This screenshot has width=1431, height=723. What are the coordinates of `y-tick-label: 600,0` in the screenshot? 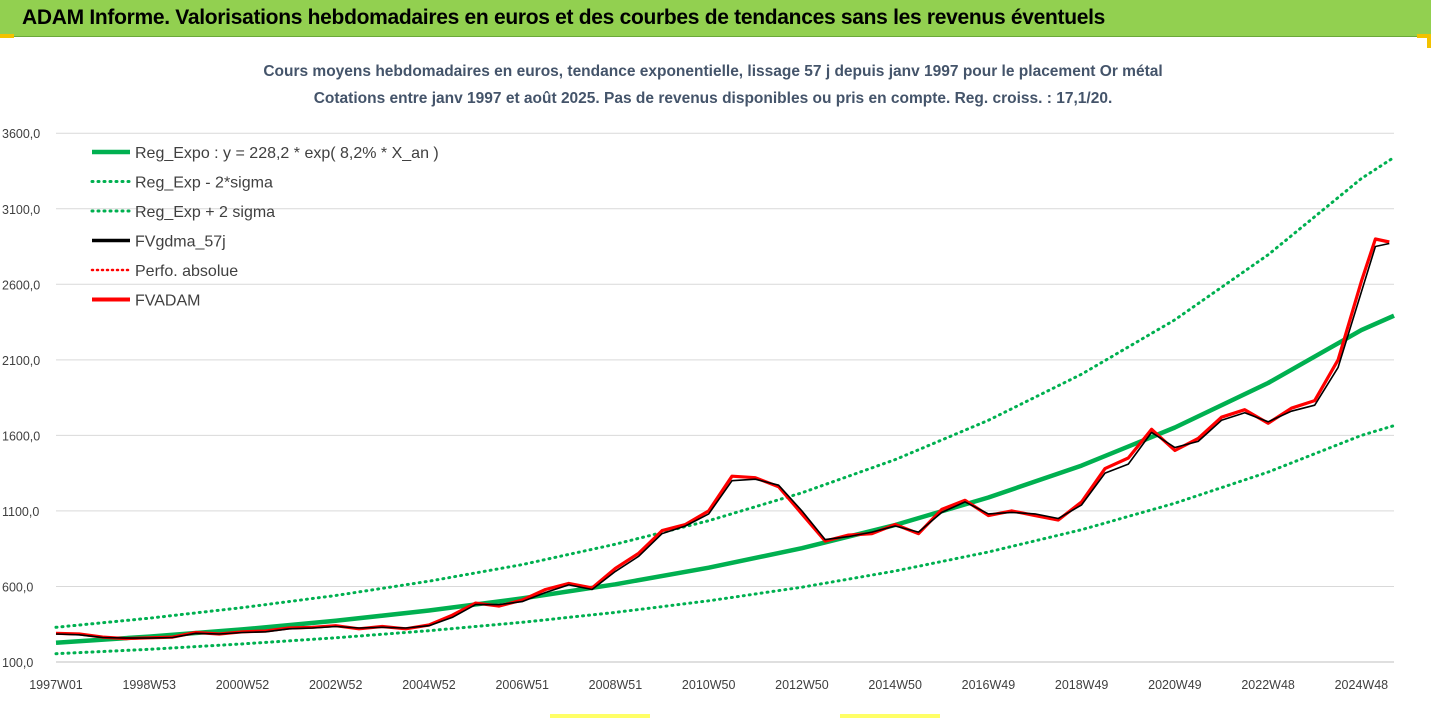 It's located at (17, 587).